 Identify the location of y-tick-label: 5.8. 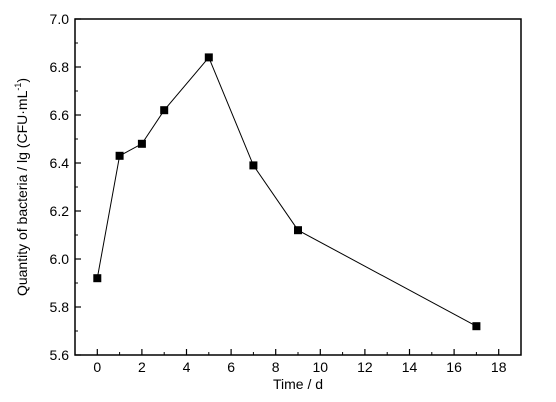
(60, 307).